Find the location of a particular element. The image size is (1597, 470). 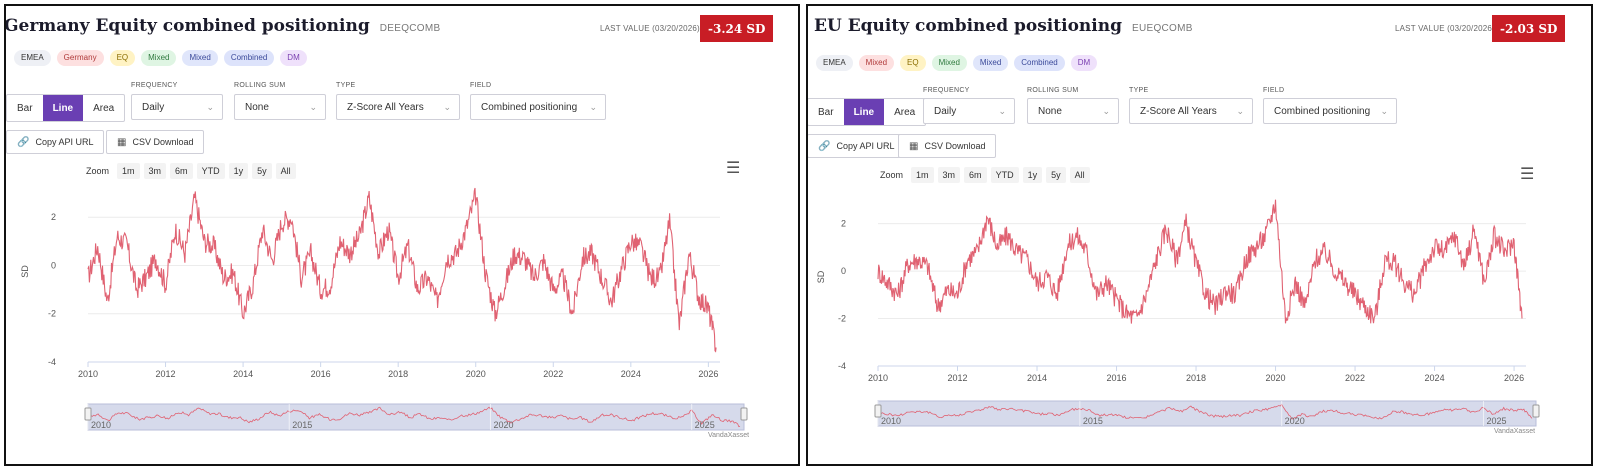

navigator-tick-label: 2015 is located at coordinates (1093, 421).